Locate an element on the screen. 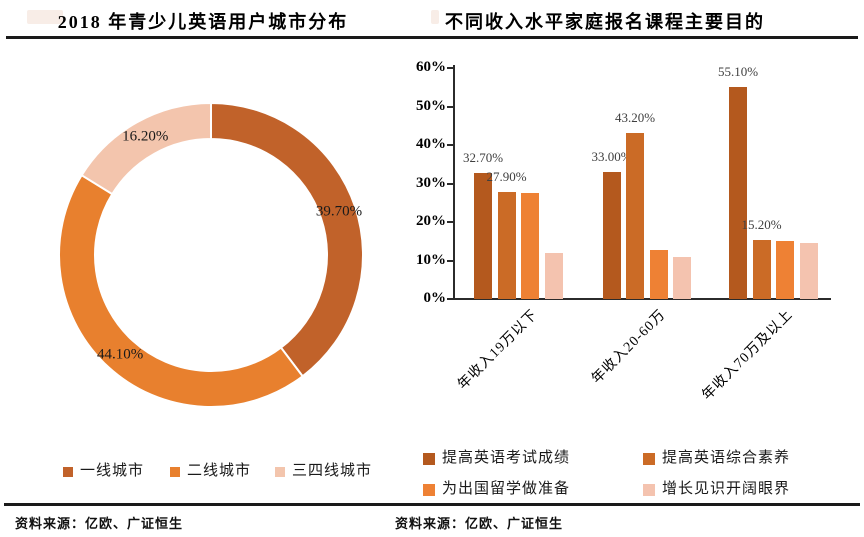  donut-segment-一线城市 is located at coordinates (287, 239).